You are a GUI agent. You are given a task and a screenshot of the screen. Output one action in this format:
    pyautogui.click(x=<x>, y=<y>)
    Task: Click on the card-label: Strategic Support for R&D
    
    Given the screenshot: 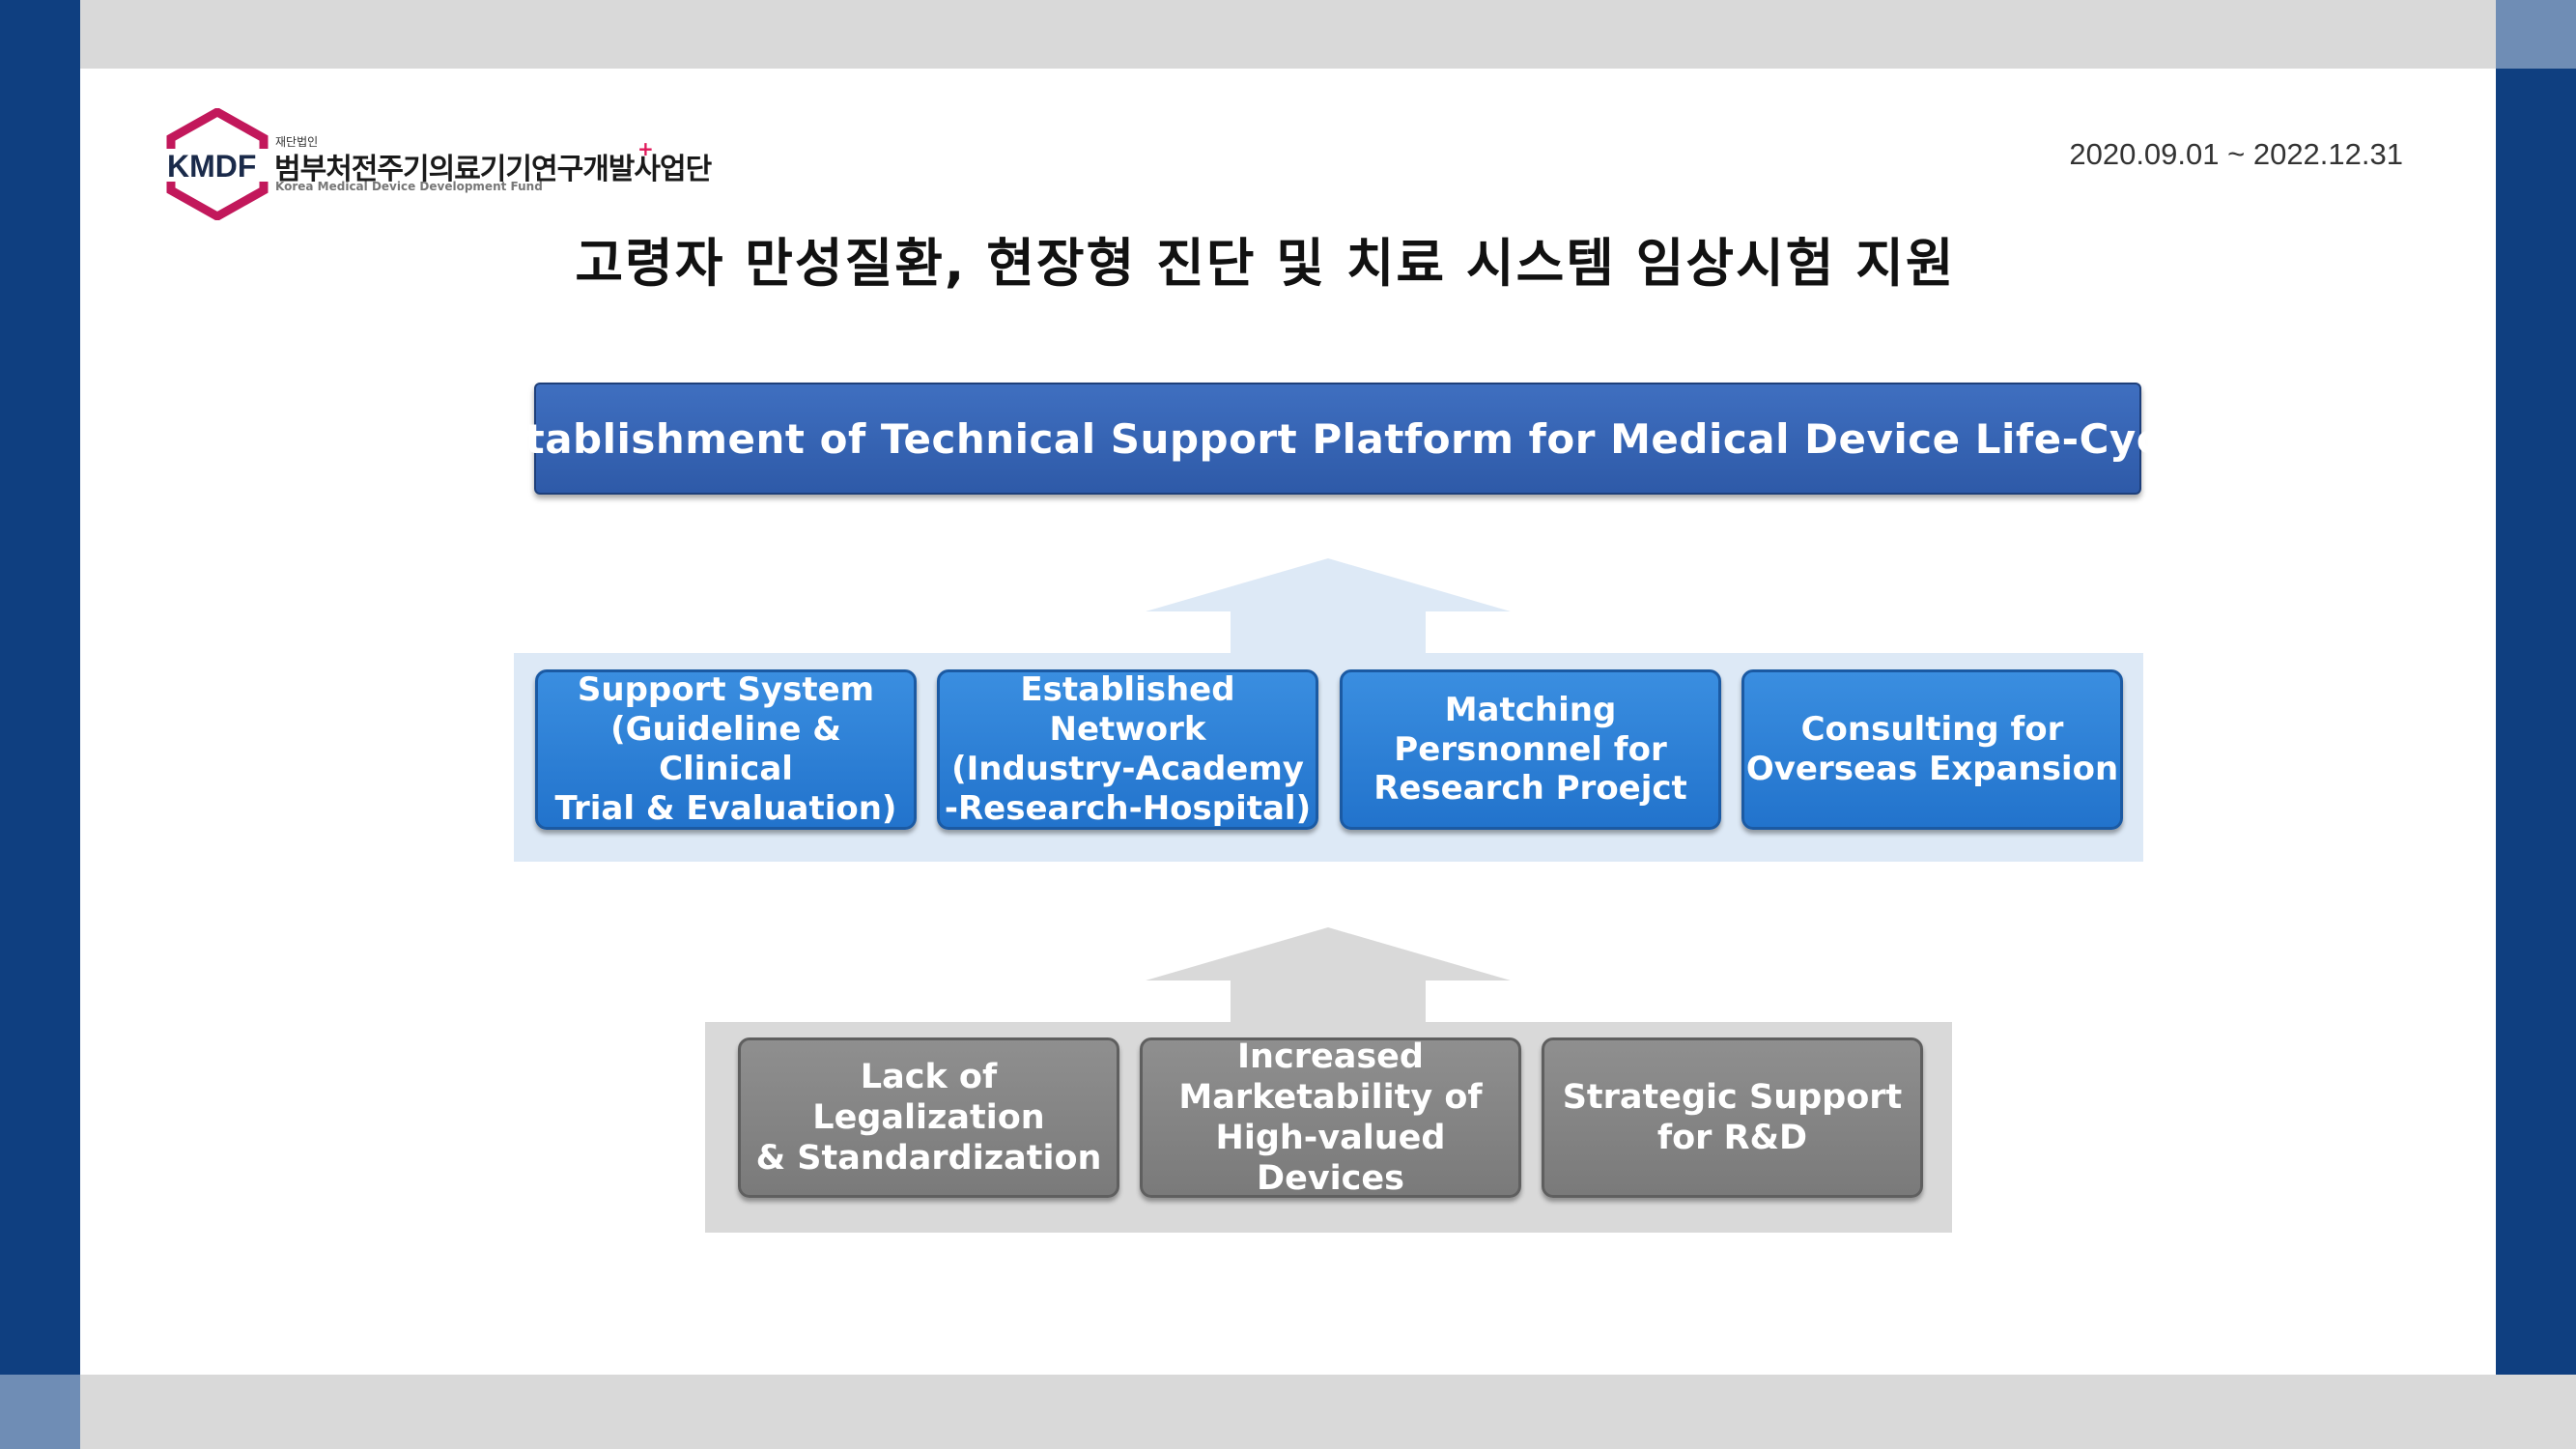 What is the action you would take?
    pyautogui.click(x=1733, y=1117)
    